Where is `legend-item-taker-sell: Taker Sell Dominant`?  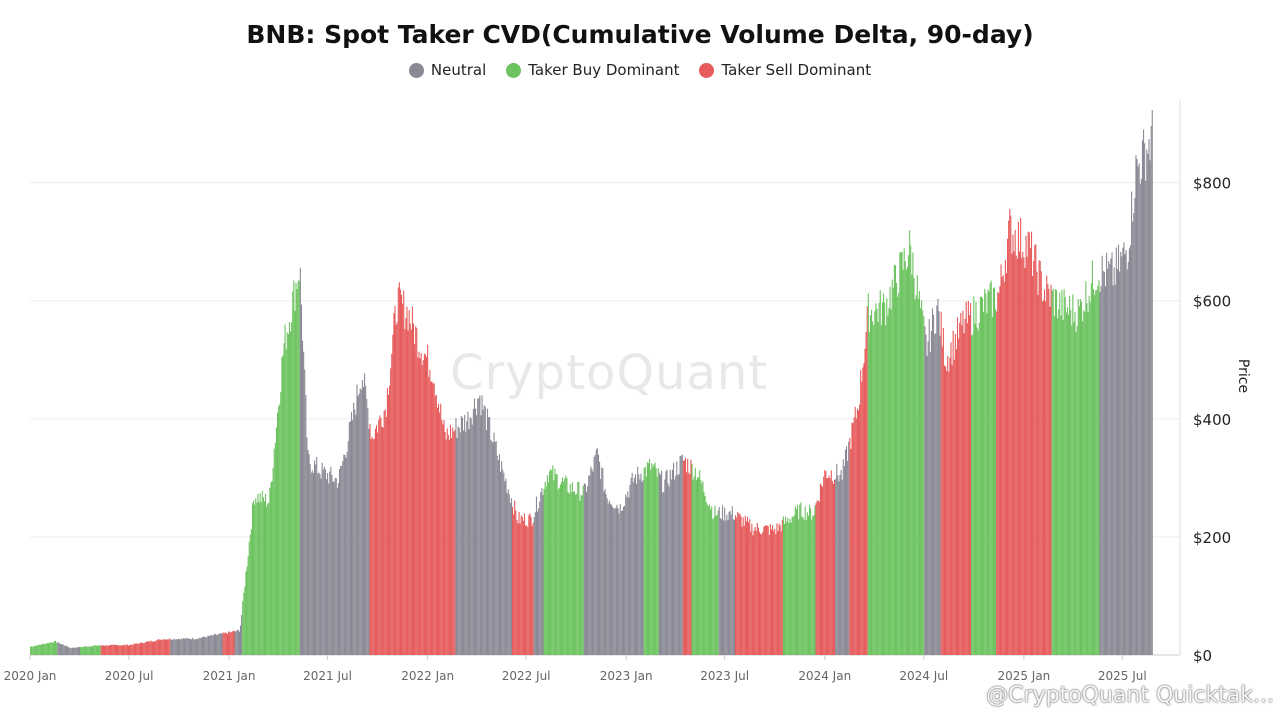
legend-item-taker-sell: Taker Sell Dominant is located at coordinates (785, 70).